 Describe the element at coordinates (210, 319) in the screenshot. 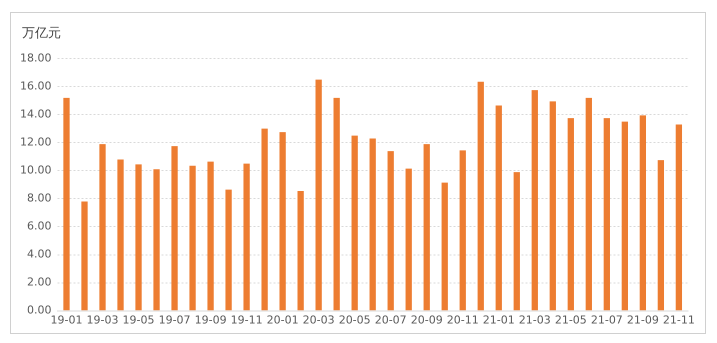

I see `x-tick-label: 19-09` at that location.